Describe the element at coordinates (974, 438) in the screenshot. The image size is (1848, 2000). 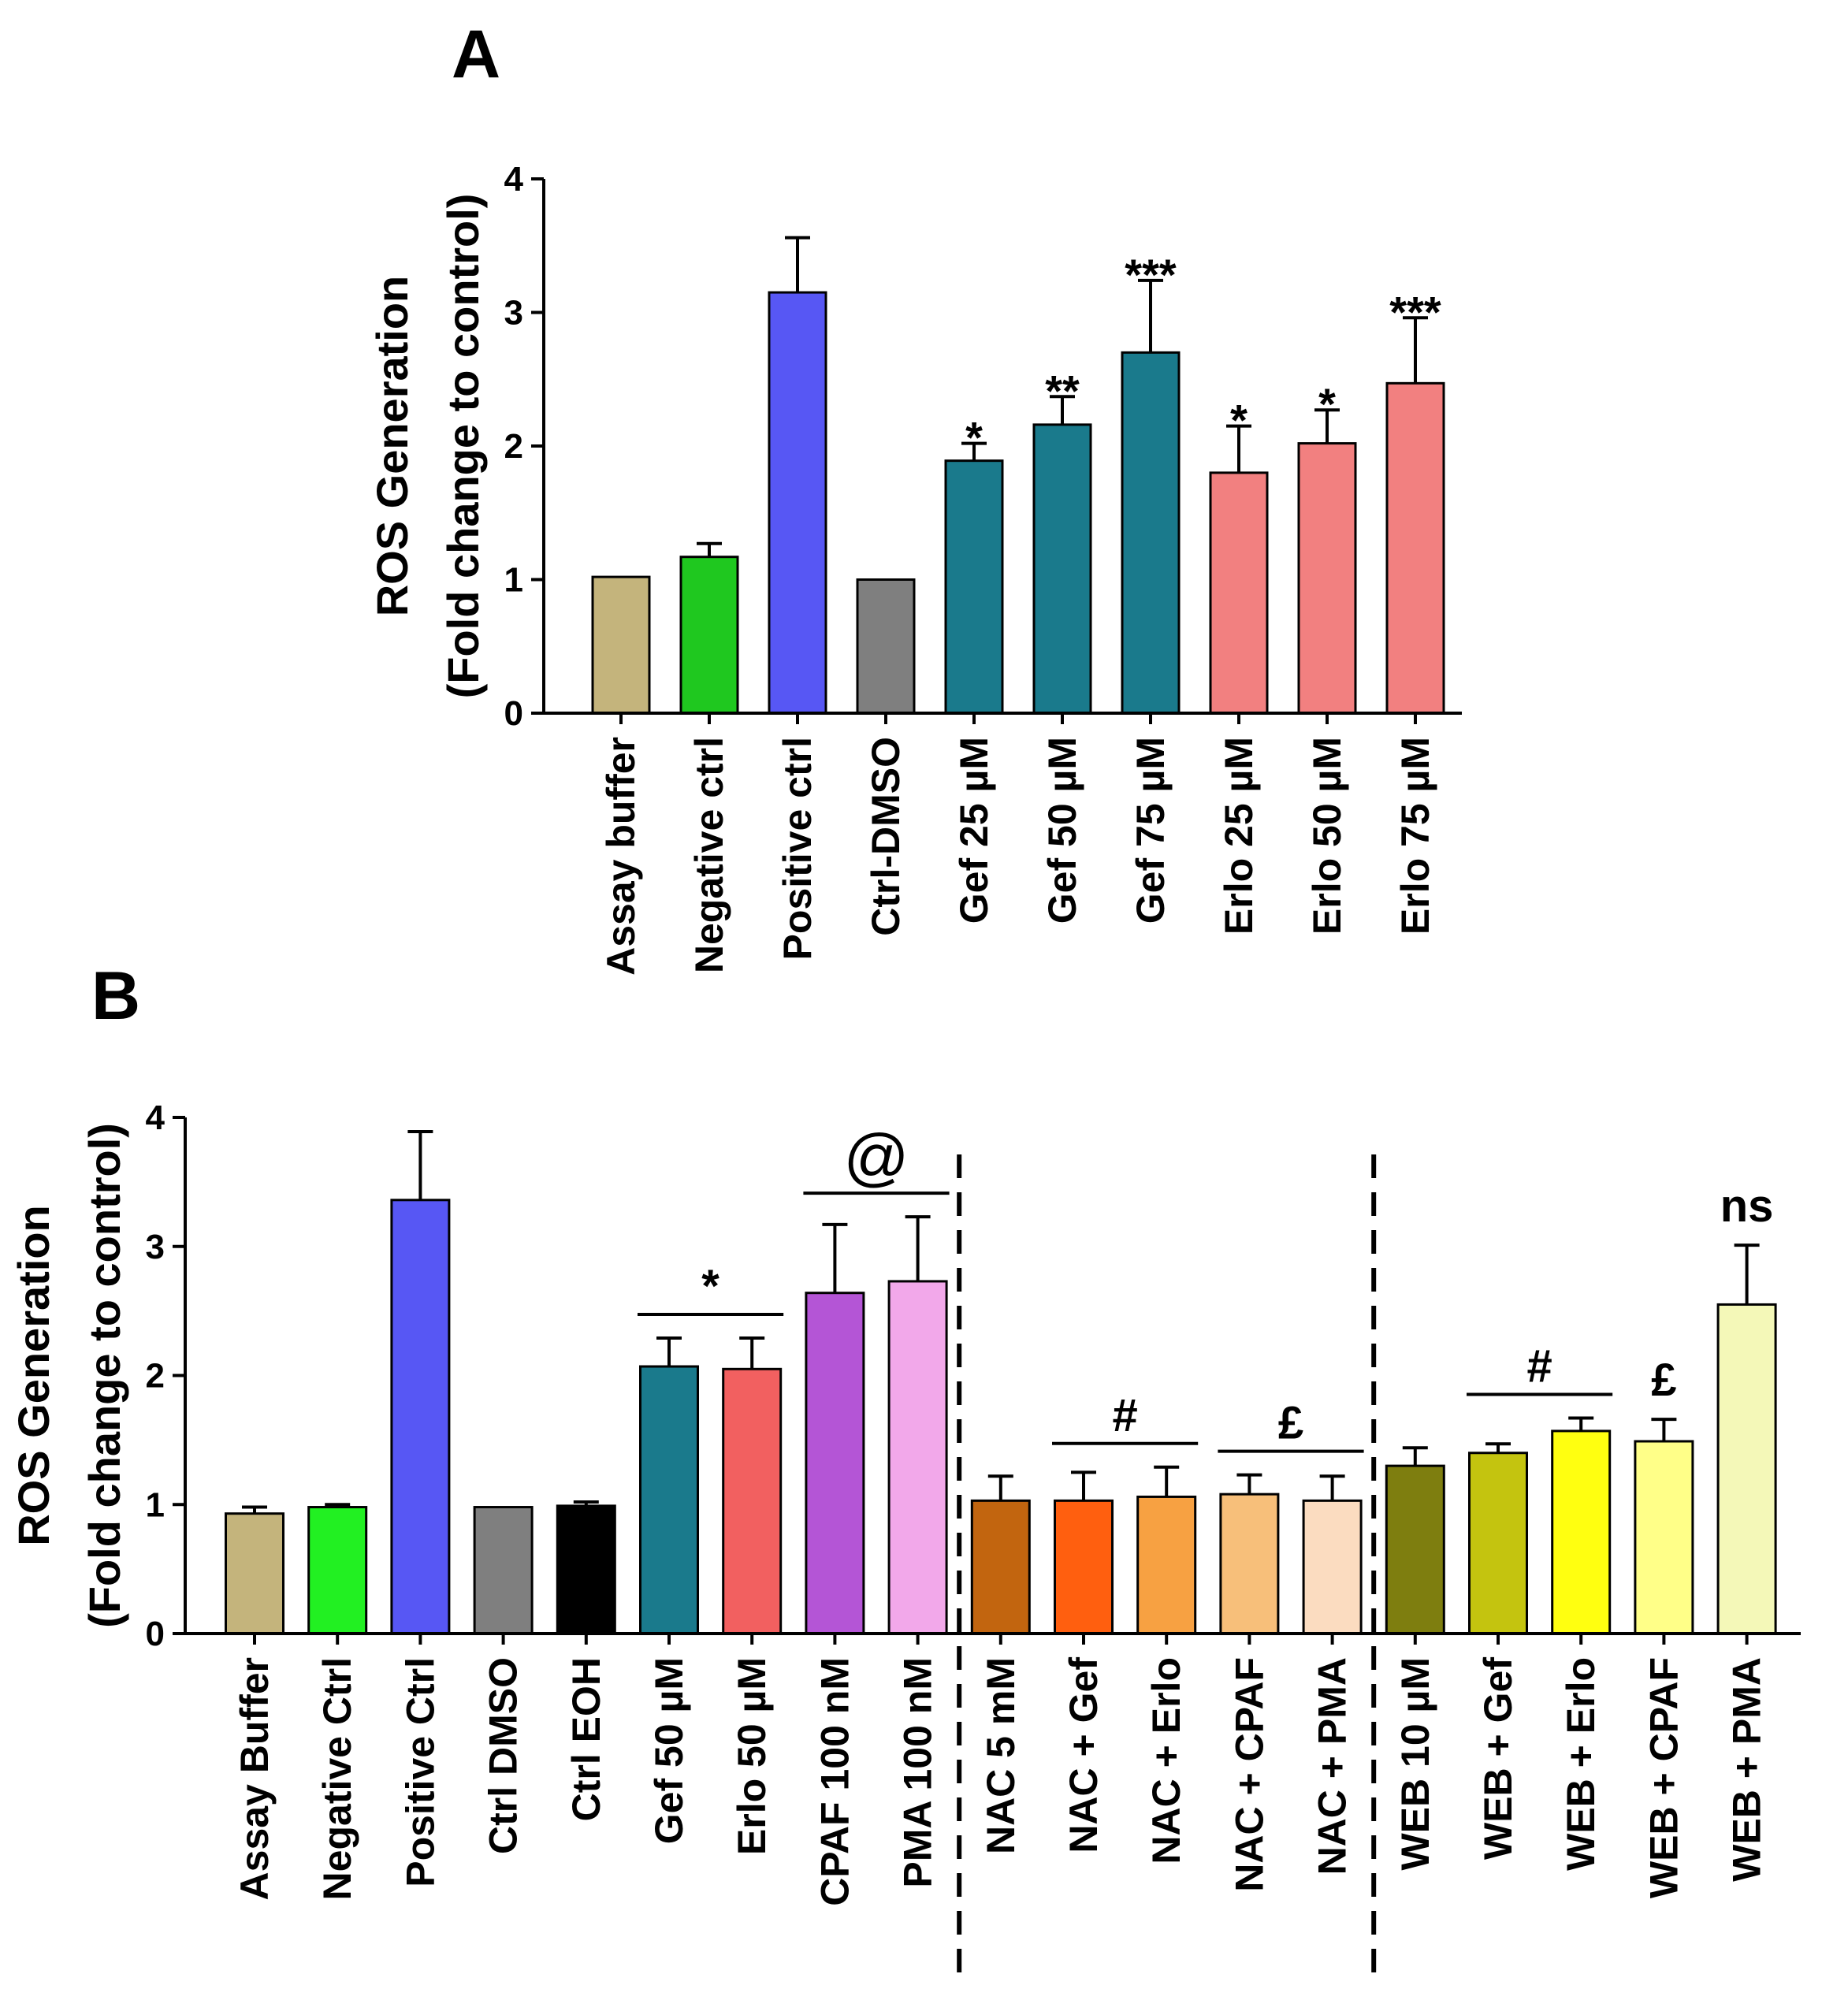
I see `chartA-significance-4: *` at that location.